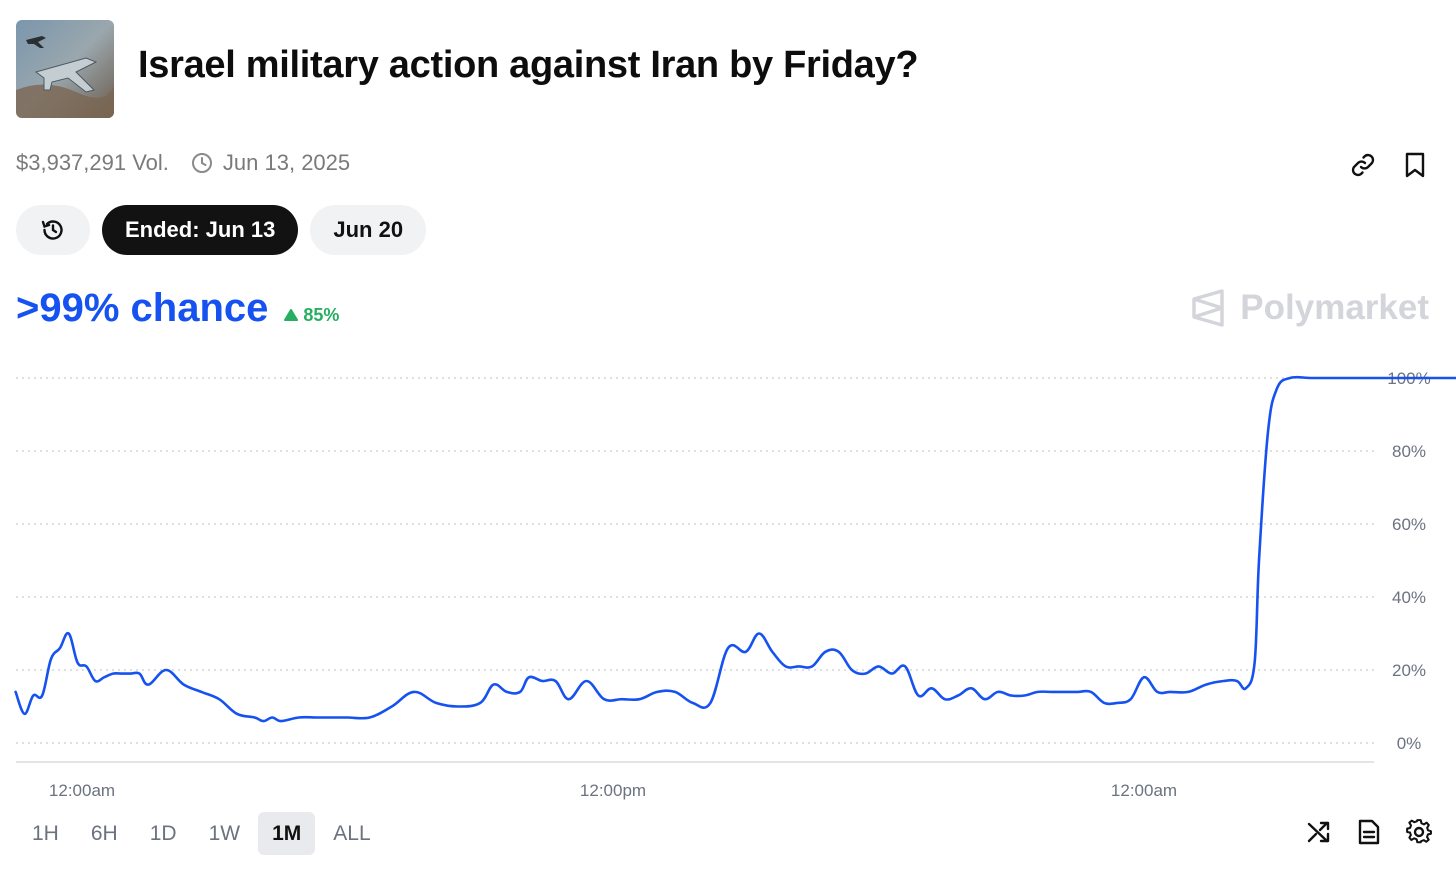 This screenshot has width=1456, height=872. What do you see at coordinates (1409, 597) in the screenshot?
I see `y-tick-label: 40%` at bounding box center [1409, 597].